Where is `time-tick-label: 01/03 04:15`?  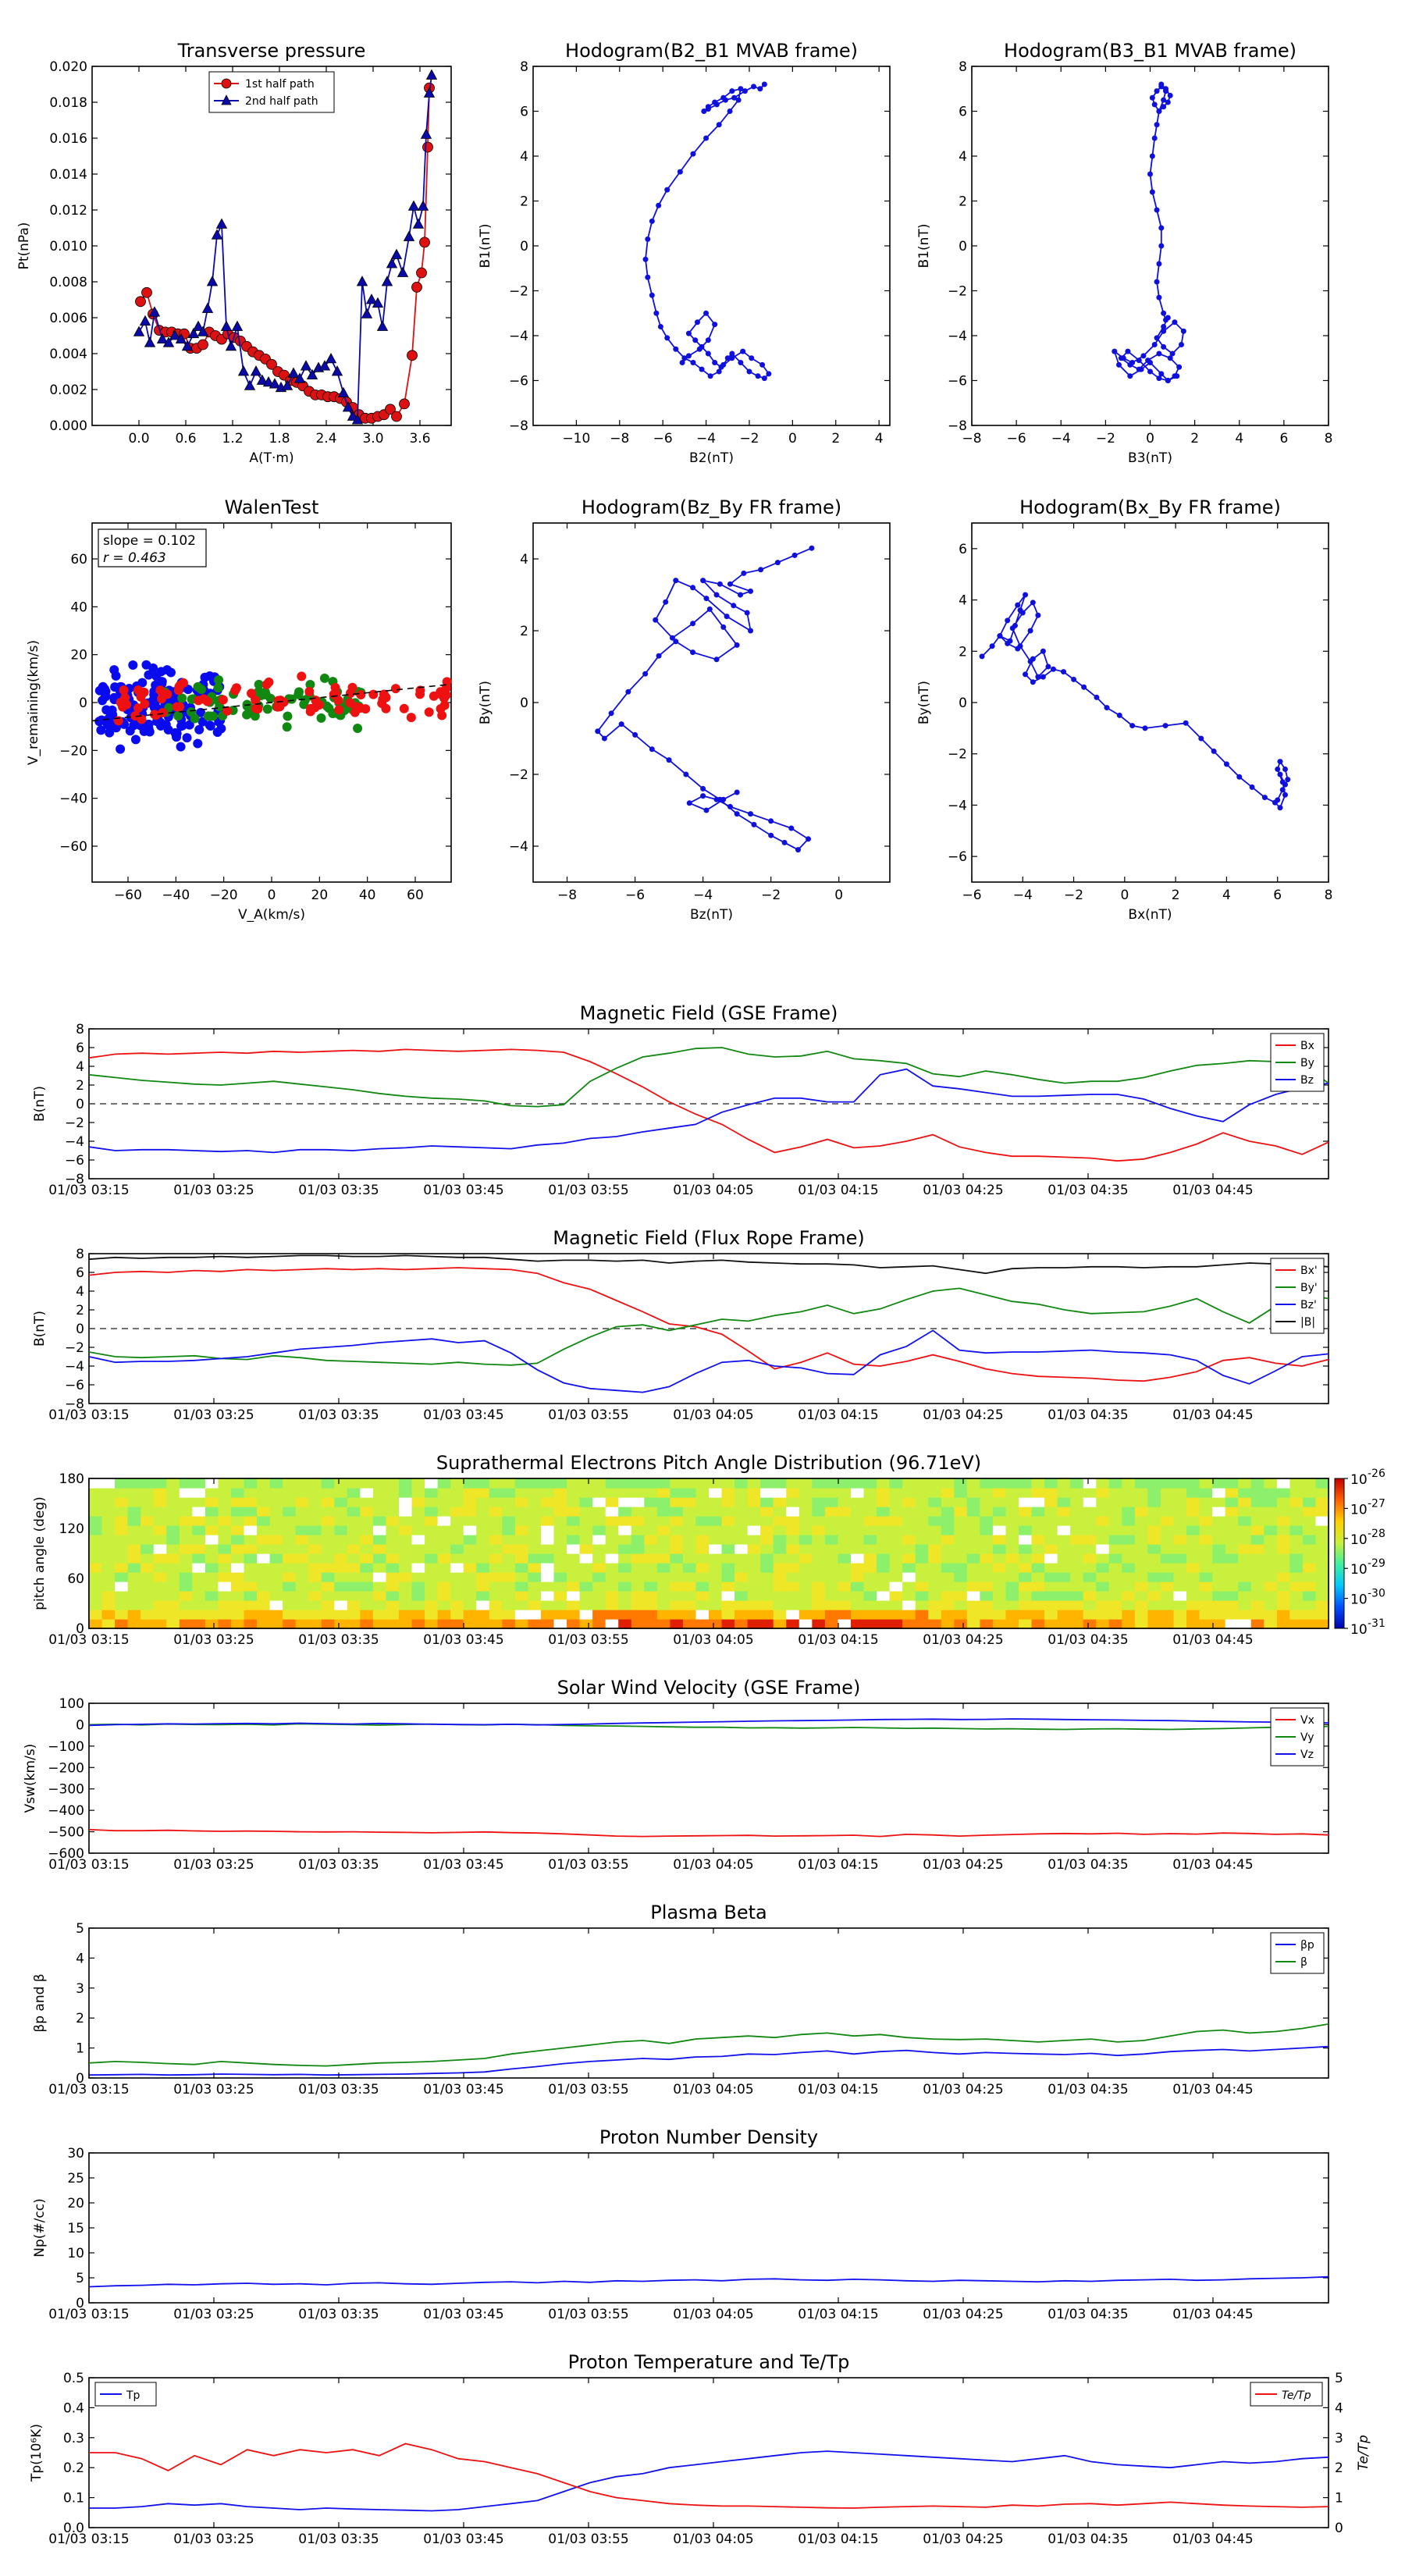 time-tick-label: 01/03 04:15 is located at coordinates (838, 1415).